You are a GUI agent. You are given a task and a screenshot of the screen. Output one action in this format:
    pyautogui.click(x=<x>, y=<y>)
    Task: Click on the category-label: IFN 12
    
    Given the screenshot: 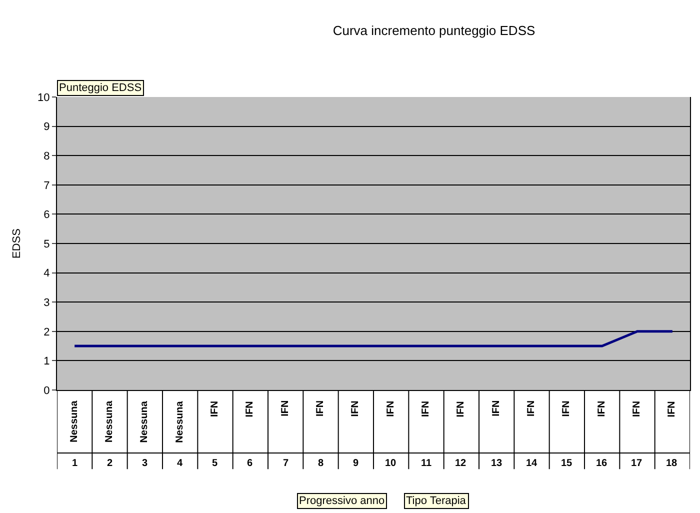 What is the action you would take?
    pyautogui.click(x=461, y=435)
    